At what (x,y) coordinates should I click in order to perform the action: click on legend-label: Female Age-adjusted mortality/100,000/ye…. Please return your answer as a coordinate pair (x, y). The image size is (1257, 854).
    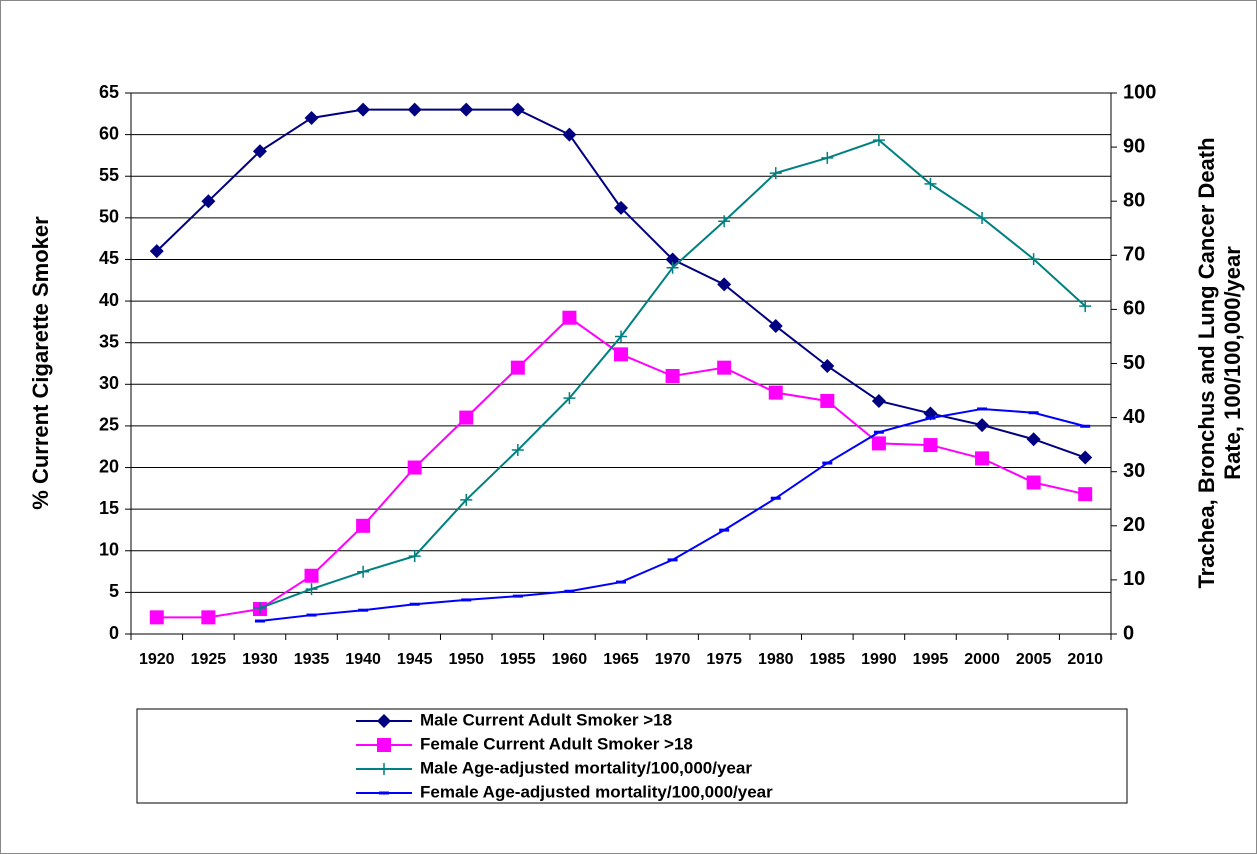
    Looking at the image, I should click on (596, 791).